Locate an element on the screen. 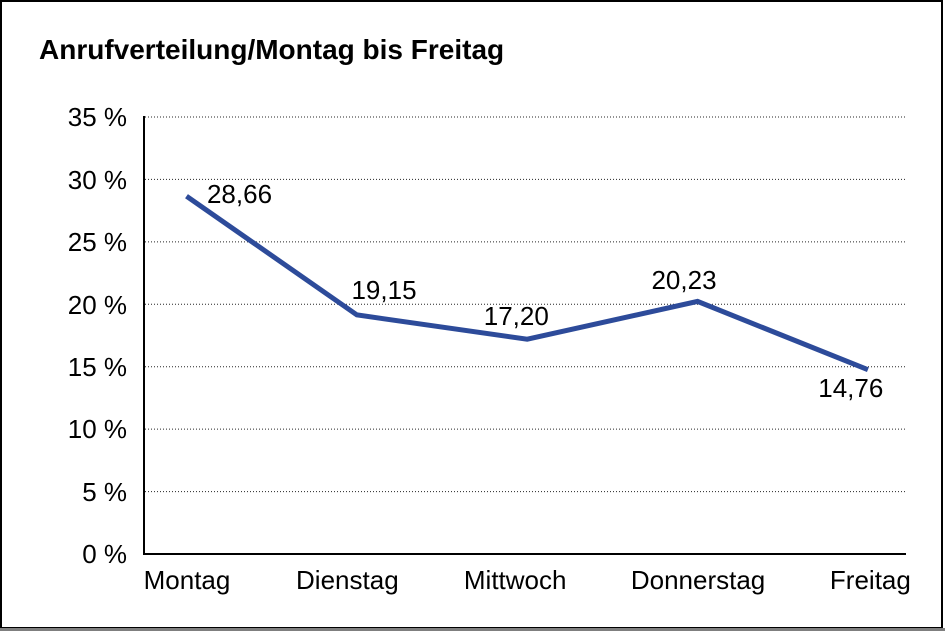 The height and width of the screenshot is (631, 945). data-point-label: 19,15 is located at coordinates (384, 289).